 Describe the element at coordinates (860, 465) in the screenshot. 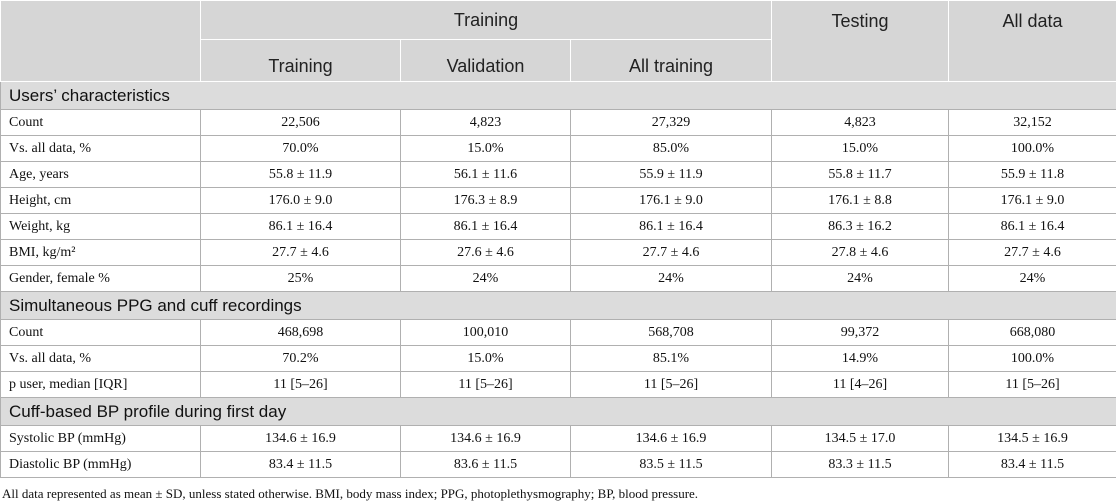

I see `cell: 83.3 ± 11.5` at that location.